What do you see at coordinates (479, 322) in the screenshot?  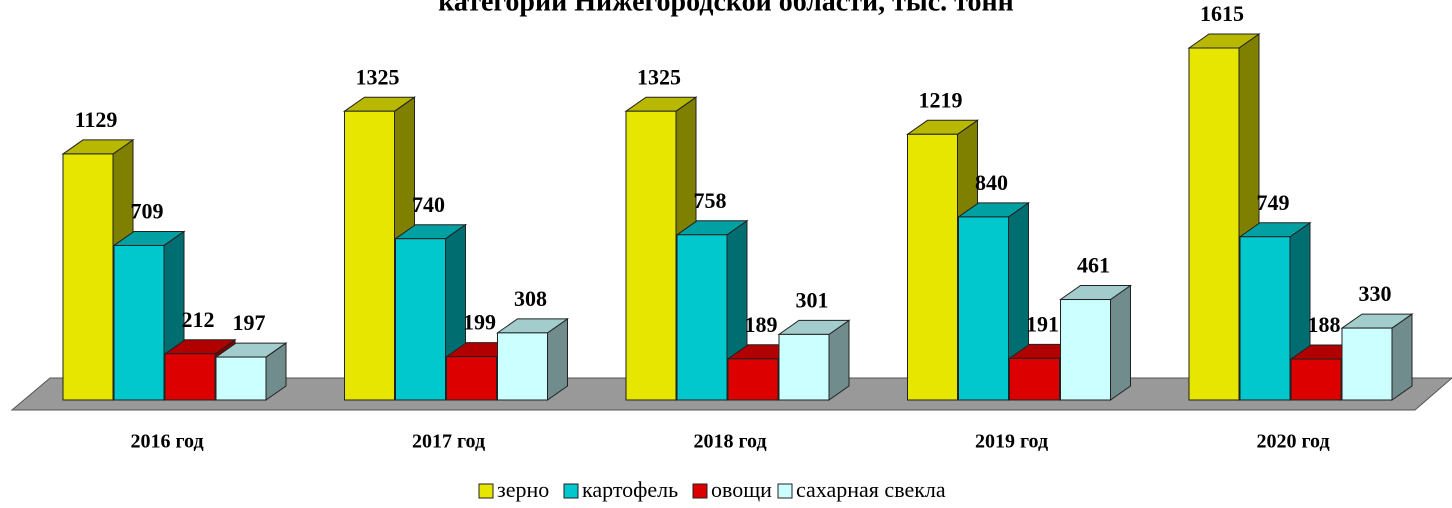 I see `data-label: 199` at bounding box center [479, 322].